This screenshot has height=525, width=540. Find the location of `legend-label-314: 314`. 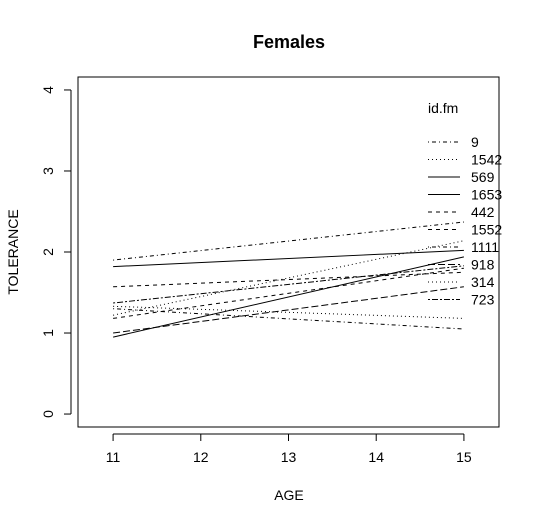

legend-label-314: 314 is located at coordinates (483, 282).